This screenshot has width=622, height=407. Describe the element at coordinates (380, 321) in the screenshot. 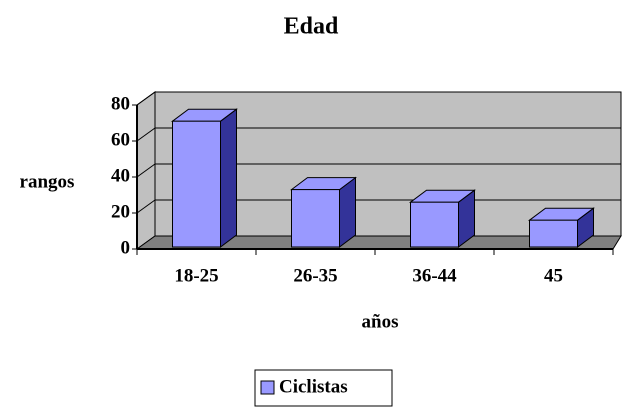

I see `x-axis-label: años` at that location.